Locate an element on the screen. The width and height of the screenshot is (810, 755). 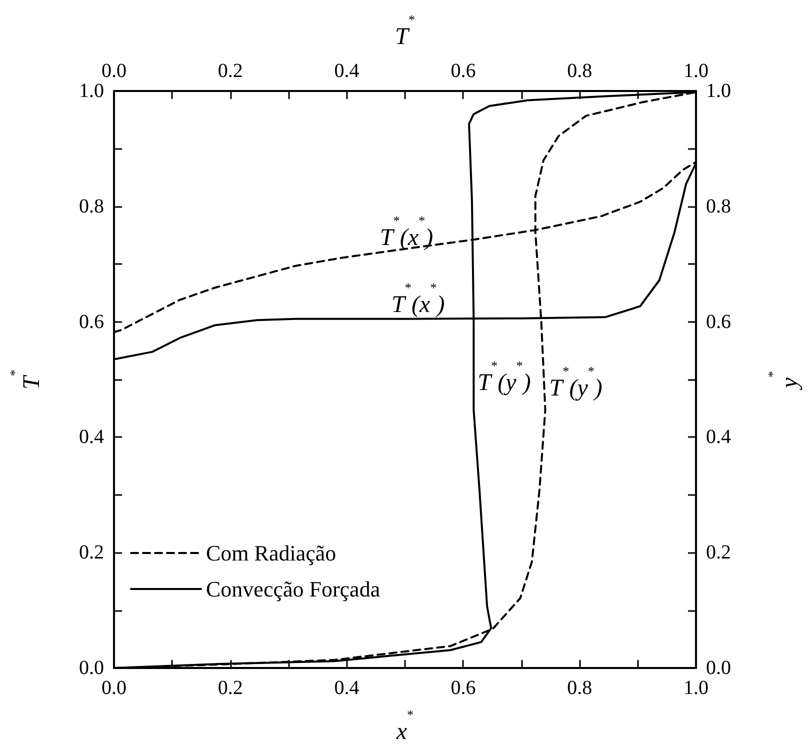
y2-tick-label: 0.6 is located at coordinates (718, 321).